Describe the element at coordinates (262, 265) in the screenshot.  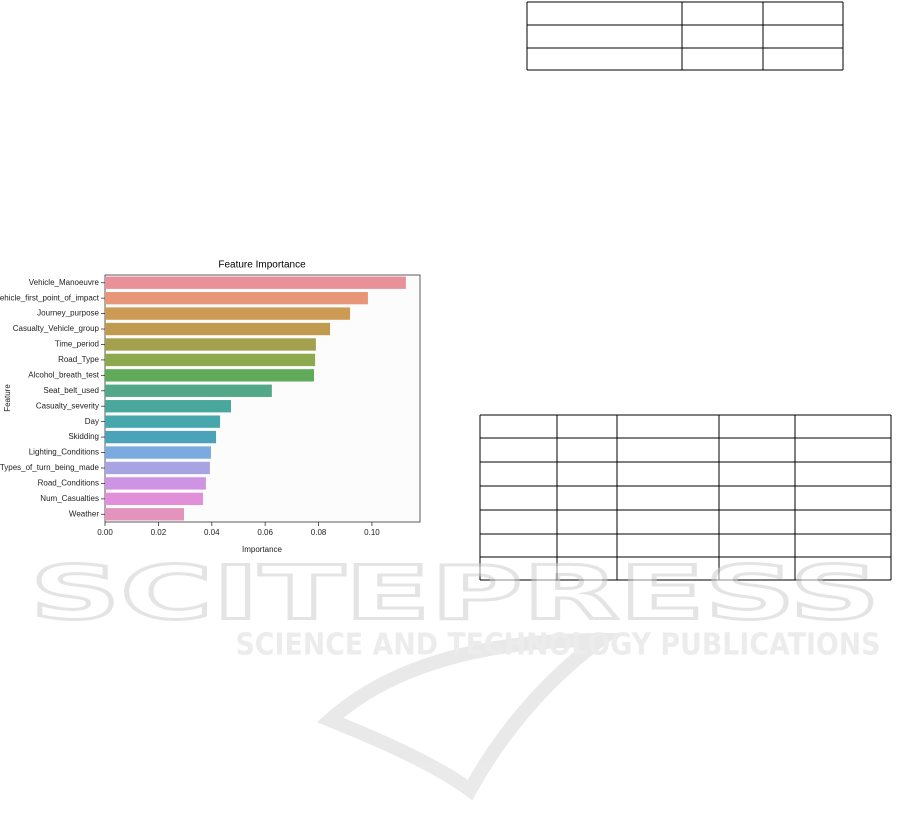
I see `chart-title: Feature Importance` at that location.